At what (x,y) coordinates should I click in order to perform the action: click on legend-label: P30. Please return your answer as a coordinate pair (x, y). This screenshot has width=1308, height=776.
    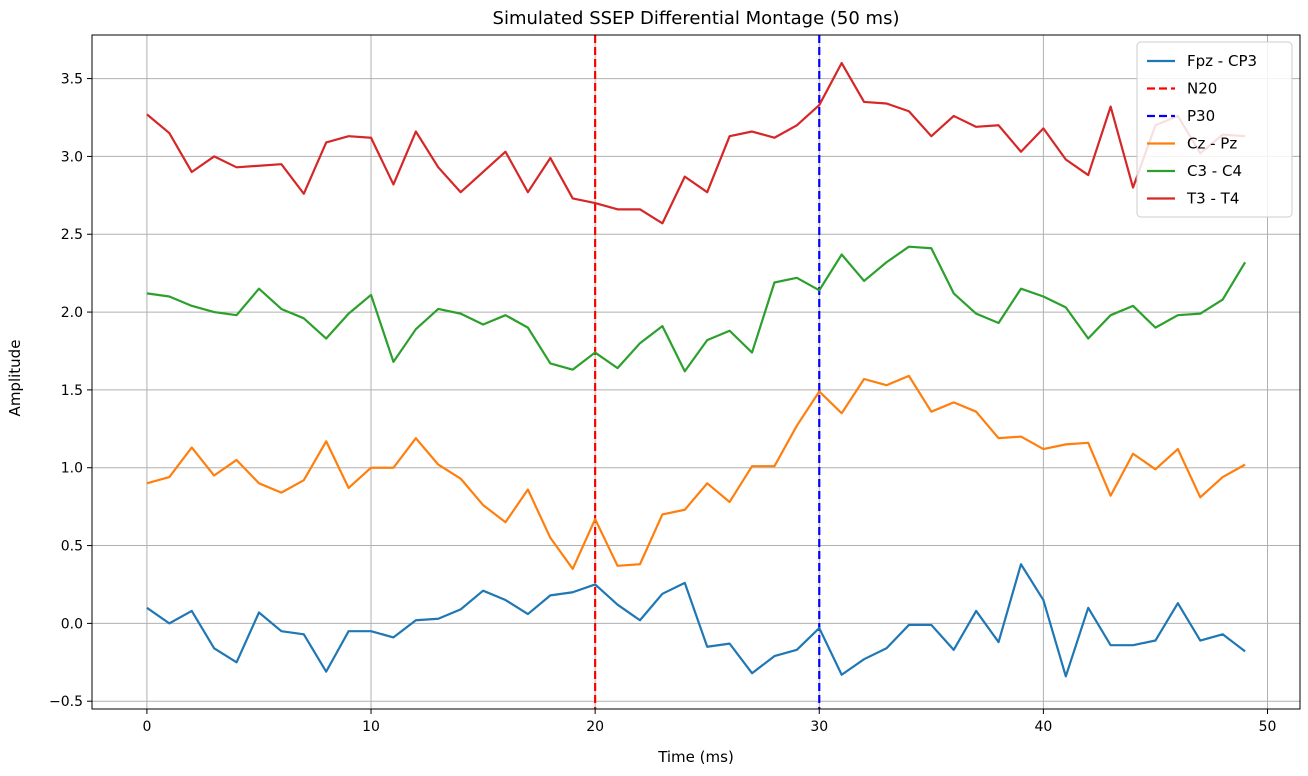
    Looking at the image, I should click on (1201, 116).